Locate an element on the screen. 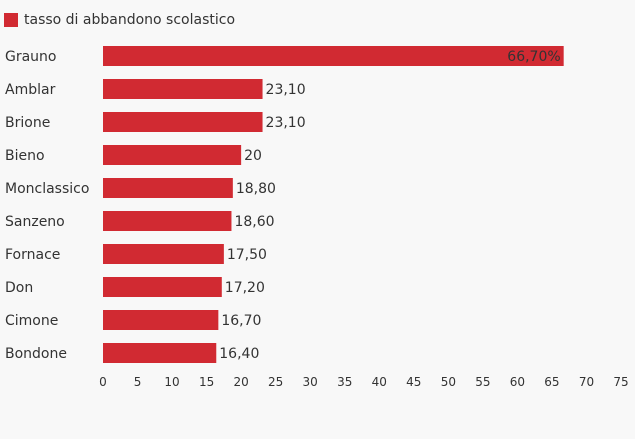  category-label: Cimone is located at coordinates (31, 321).